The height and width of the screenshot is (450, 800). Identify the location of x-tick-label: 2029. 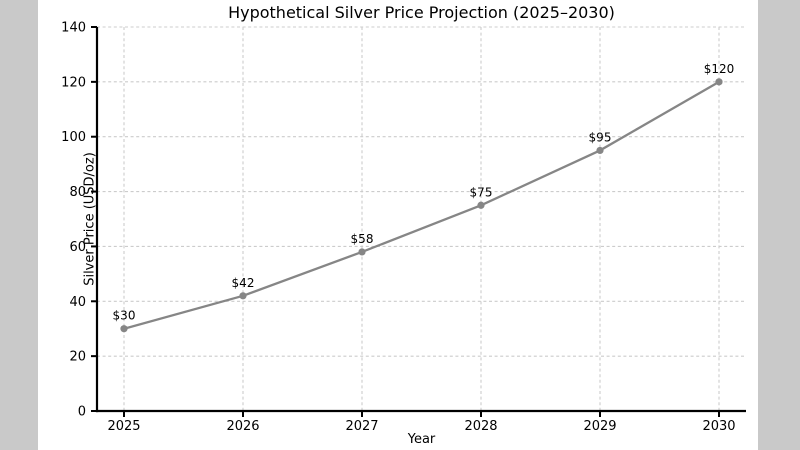
(599, 426).